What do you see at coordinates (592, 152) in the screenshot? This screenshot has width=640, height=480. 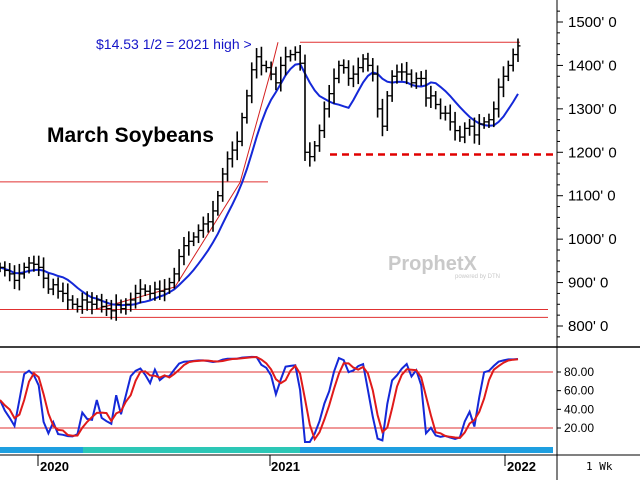 I see `price-axis-label: 1200' 0` at bounding box center [592, 152].